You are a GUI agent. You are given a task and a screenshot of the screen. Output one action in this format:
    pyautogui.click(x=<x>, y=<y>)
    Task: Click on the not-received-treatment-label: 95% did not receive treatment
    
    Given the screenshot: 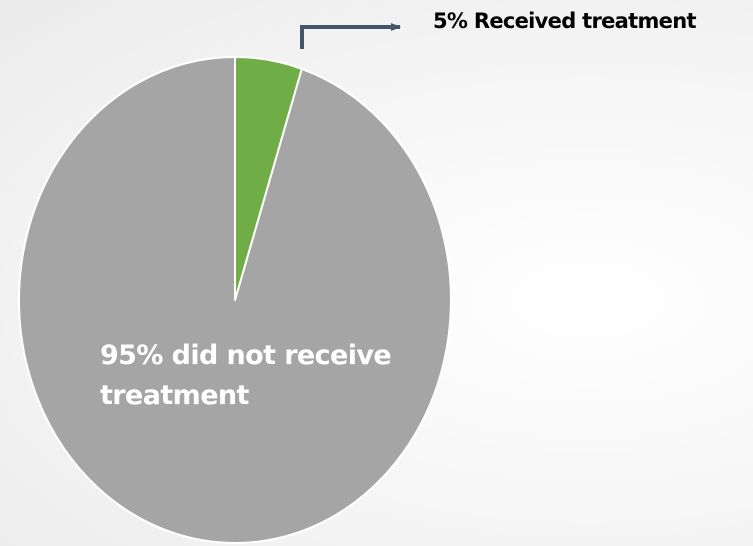 What is the action you would take?
    pyautogui.click(x=246, y=375)
    